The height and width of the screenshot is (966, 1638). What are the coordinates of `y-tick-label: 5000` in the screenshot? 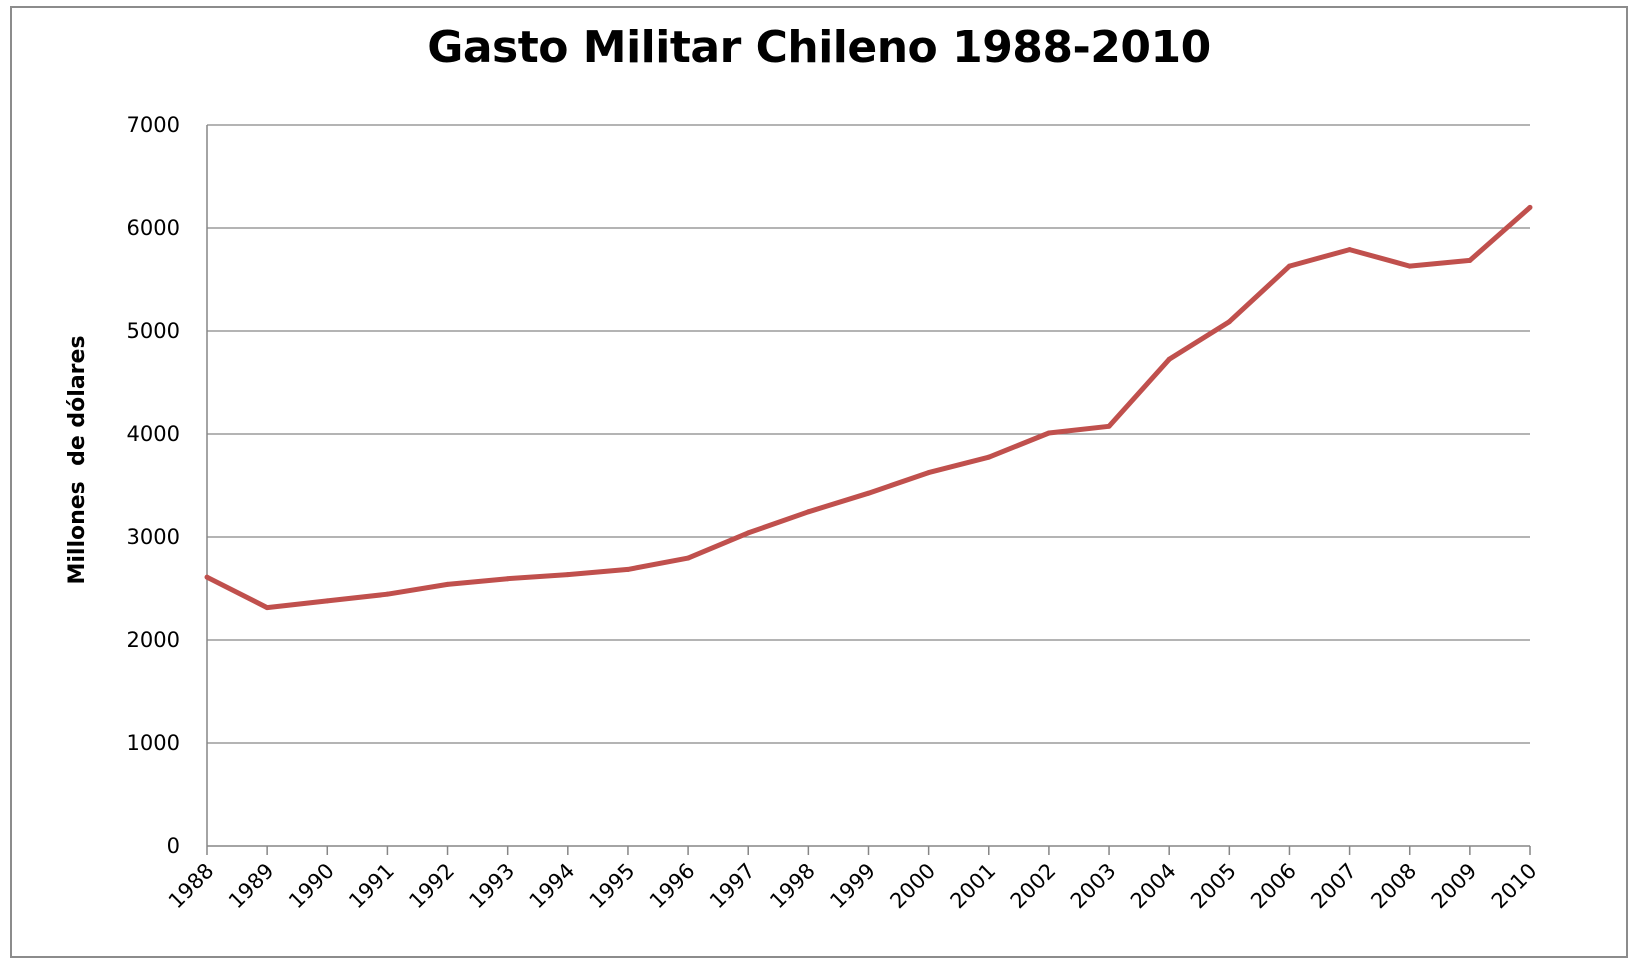 It's located at (153, 331).